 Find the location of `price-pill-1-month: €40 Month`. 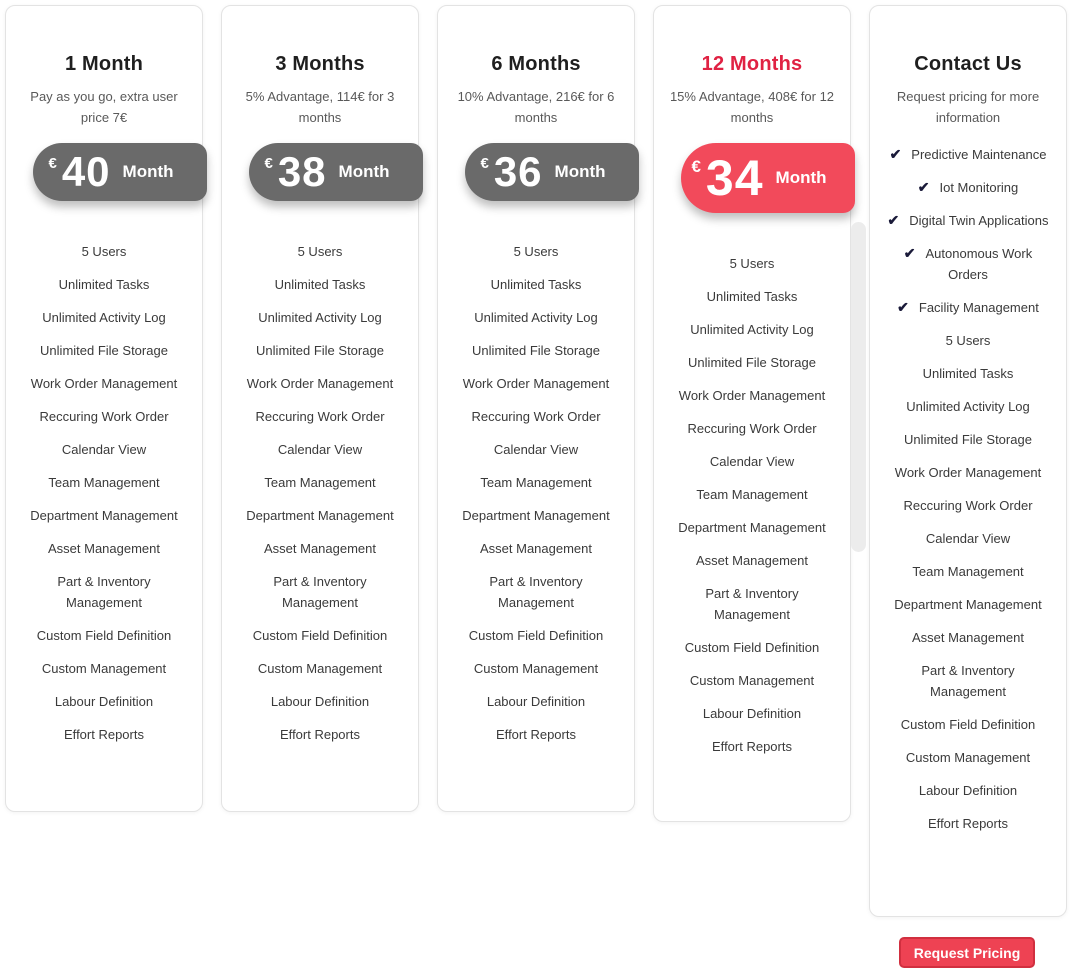

price-pill-1-month: €40 Month is located at coordinates (120, 172).